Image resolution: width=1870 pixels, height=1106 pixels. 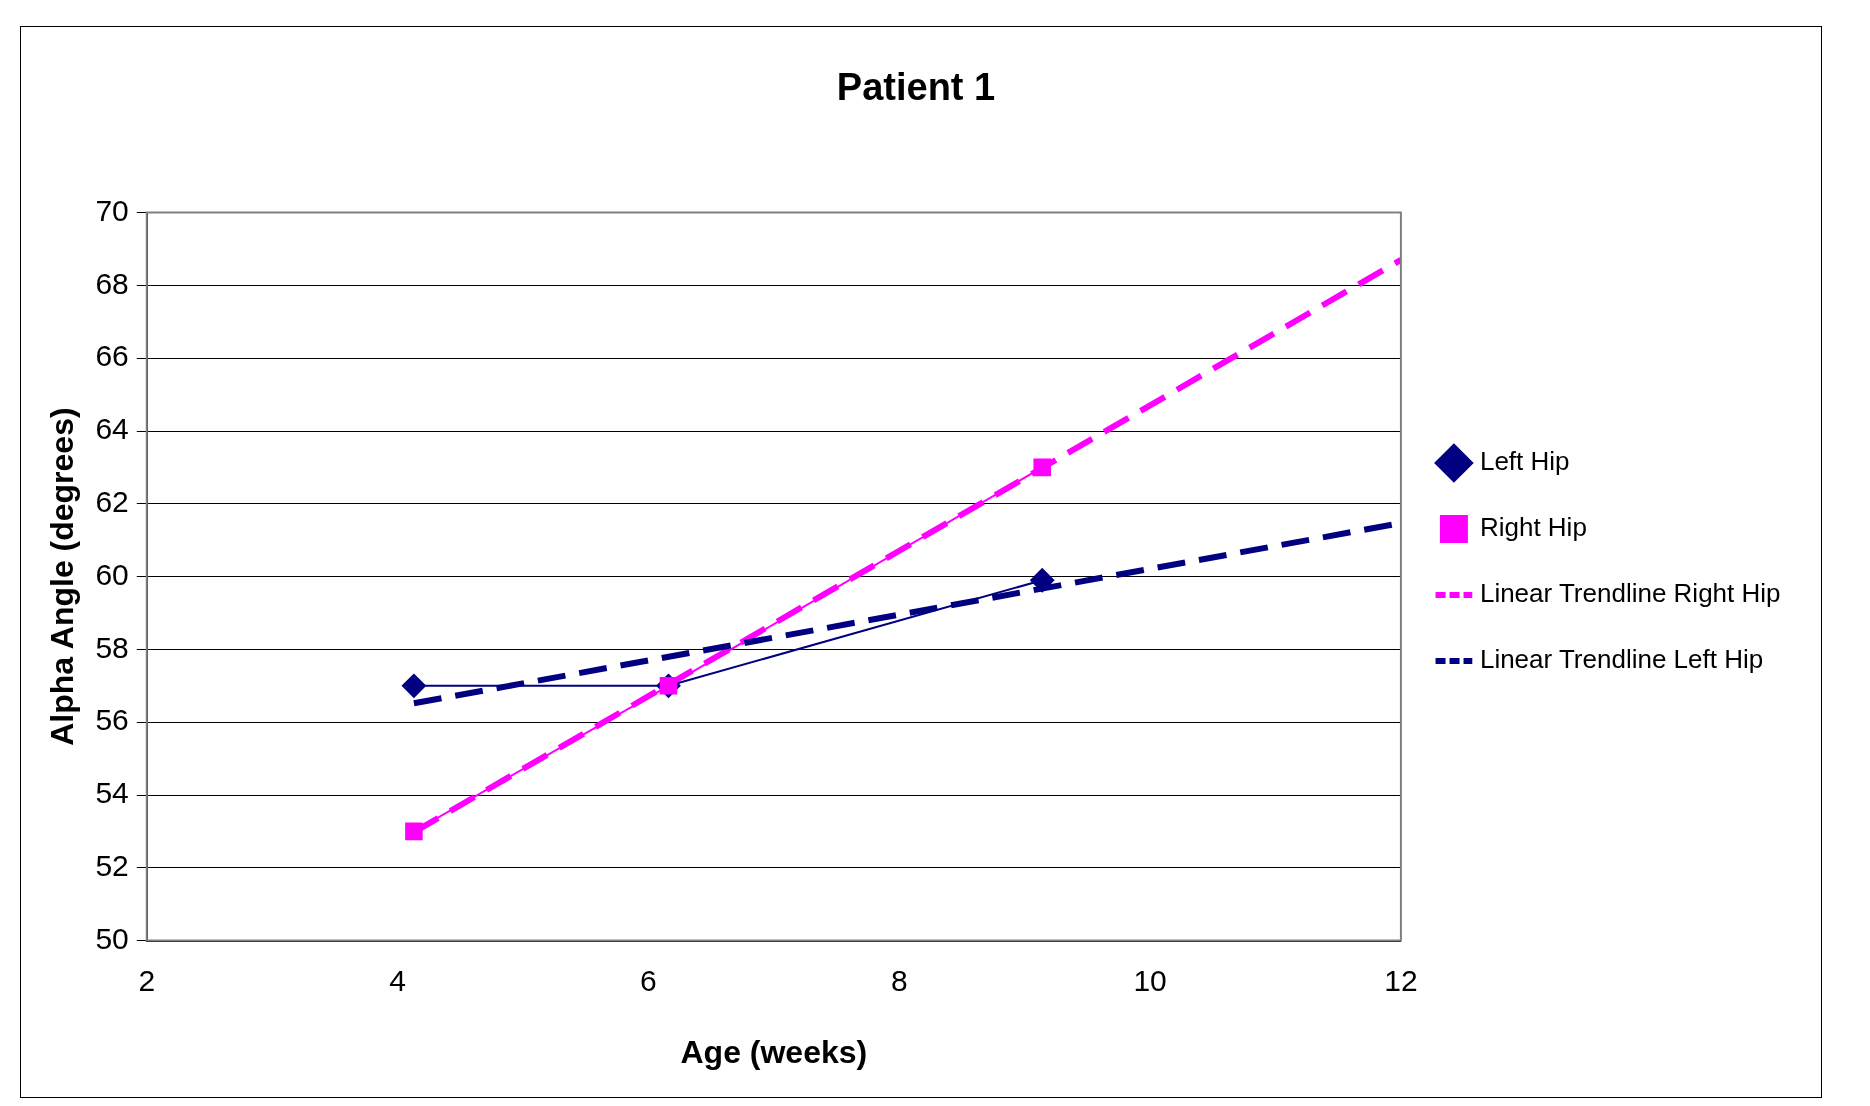 What do you see at coordinates (1524, 461) in the screenshot?
I see `legend-label: Left Hip` at bounding box center [1524, 461].